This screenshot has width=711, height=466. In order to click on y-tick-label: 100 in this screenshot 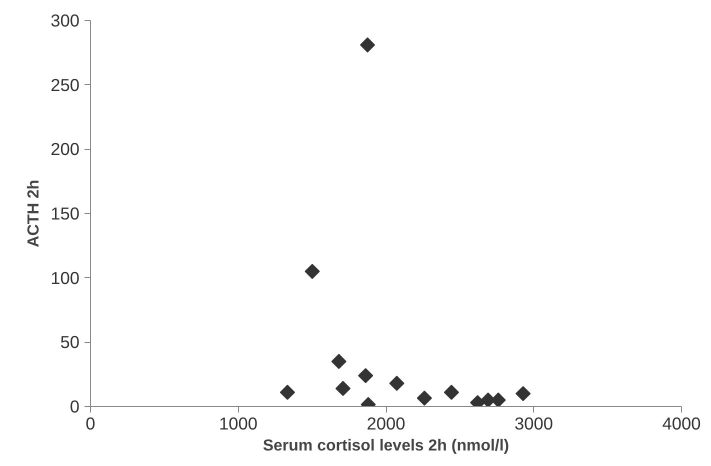, I will do `click(65, 278)`.